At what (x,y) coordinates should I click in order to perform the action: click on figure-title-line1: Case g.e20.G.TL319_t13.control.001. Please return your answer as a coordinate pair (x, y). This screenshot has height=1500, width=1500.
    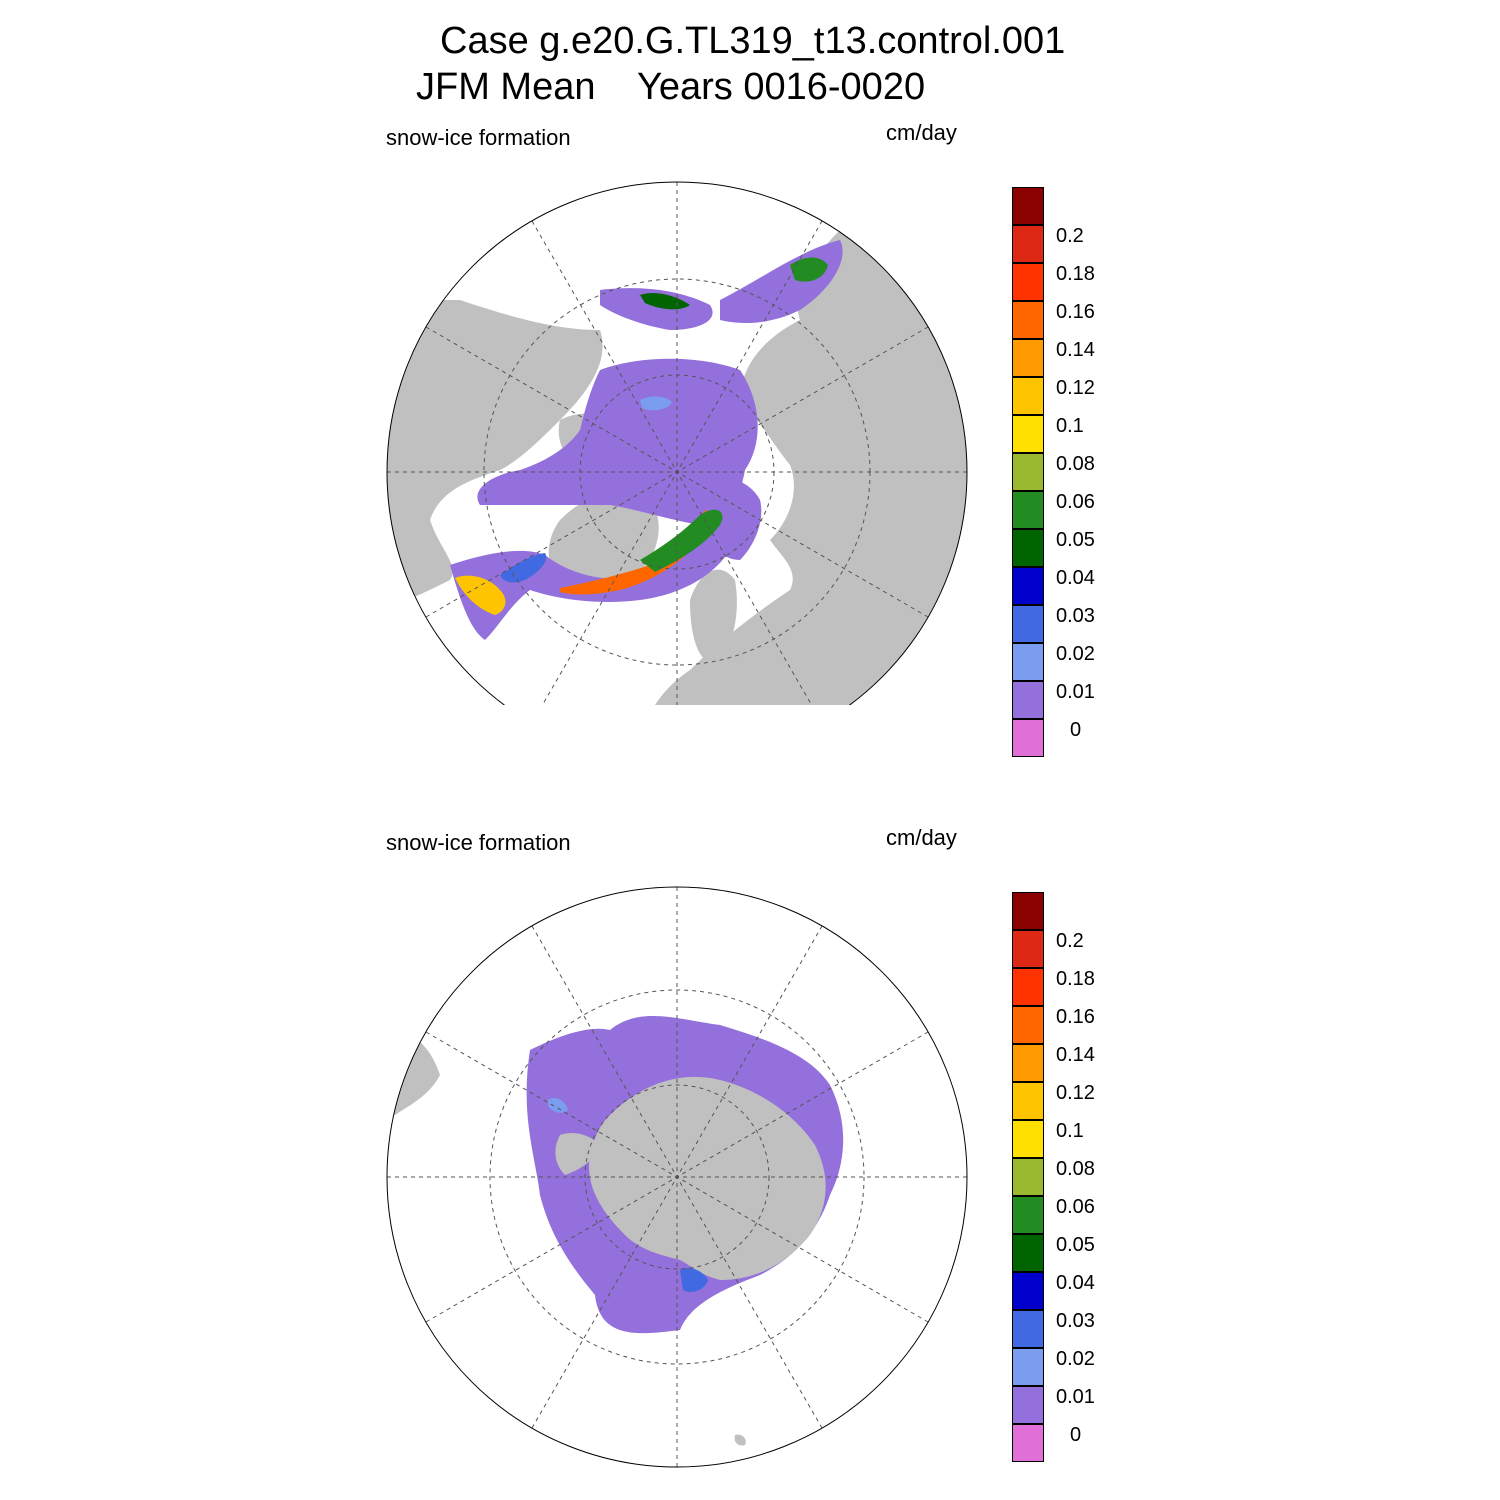
    Looking at the image, I should click on (753, 41).